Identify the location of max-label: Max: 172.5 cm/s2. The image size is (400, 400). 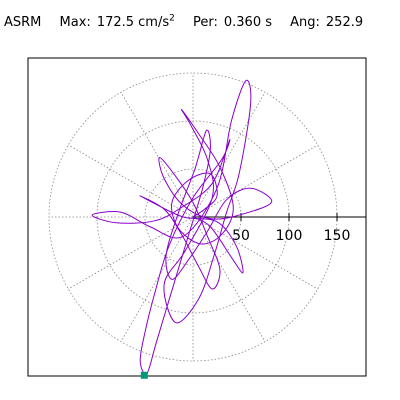
(117, 22).